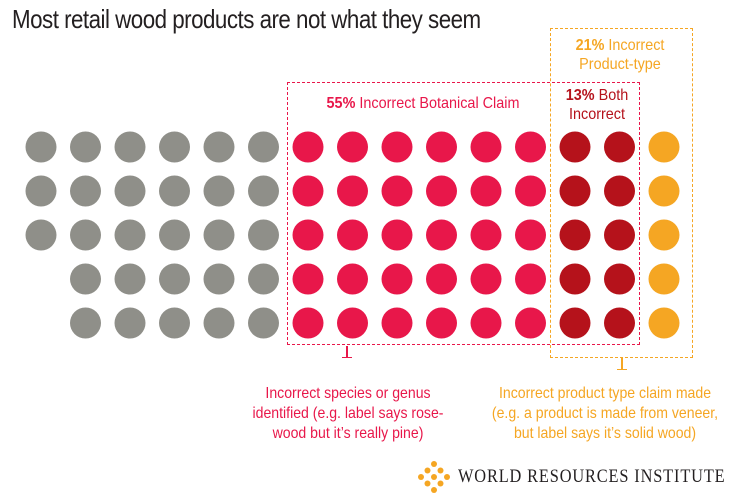  I want to click on product-type-note-line-3: but label says it’s solid wood), so click(605, 433).